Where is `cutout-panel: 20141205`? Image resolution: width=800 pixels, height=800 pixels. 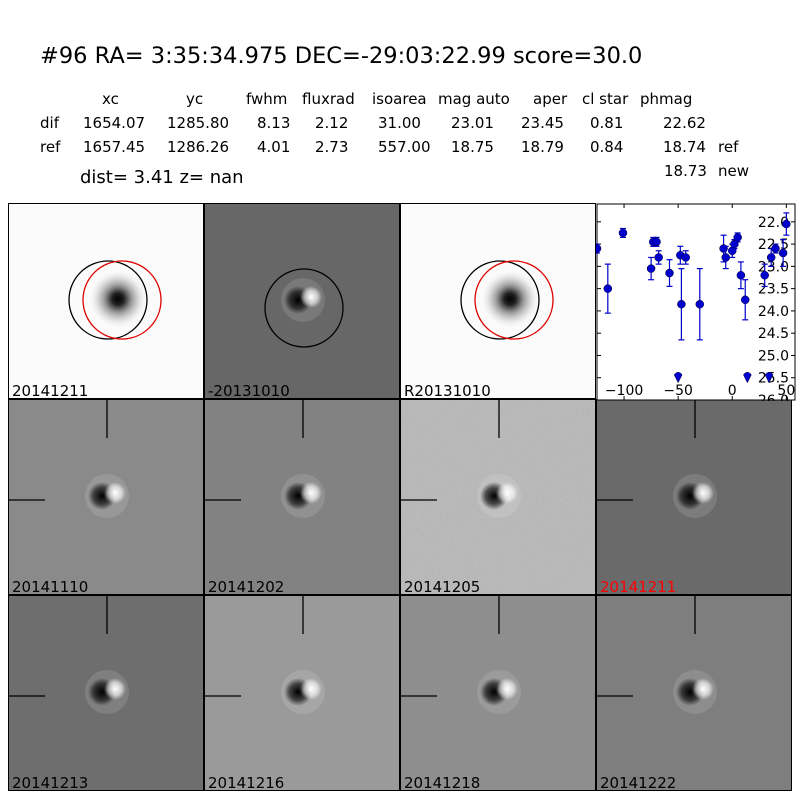
cutout-panel: 20141205 is located at coordinates (498, 497).